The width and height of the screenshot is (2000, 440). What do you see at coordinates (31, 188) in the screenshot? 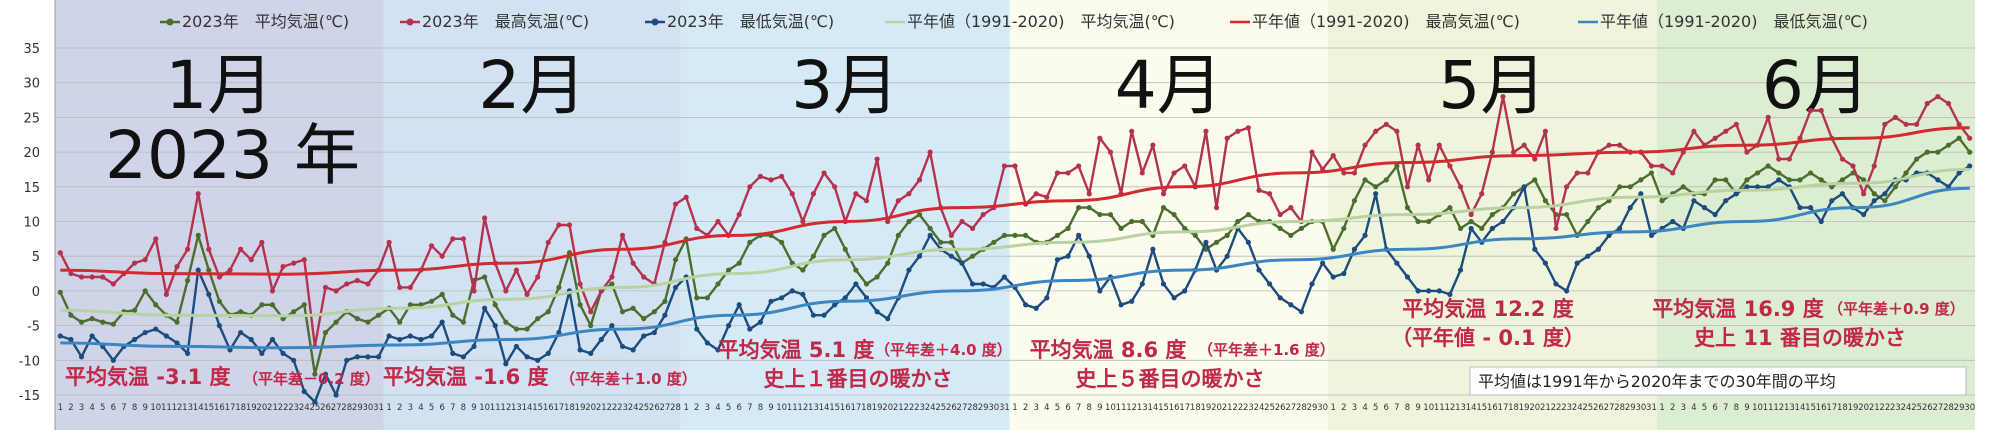
I see `y-tick-label: 15` at bounding box center [31, 188].